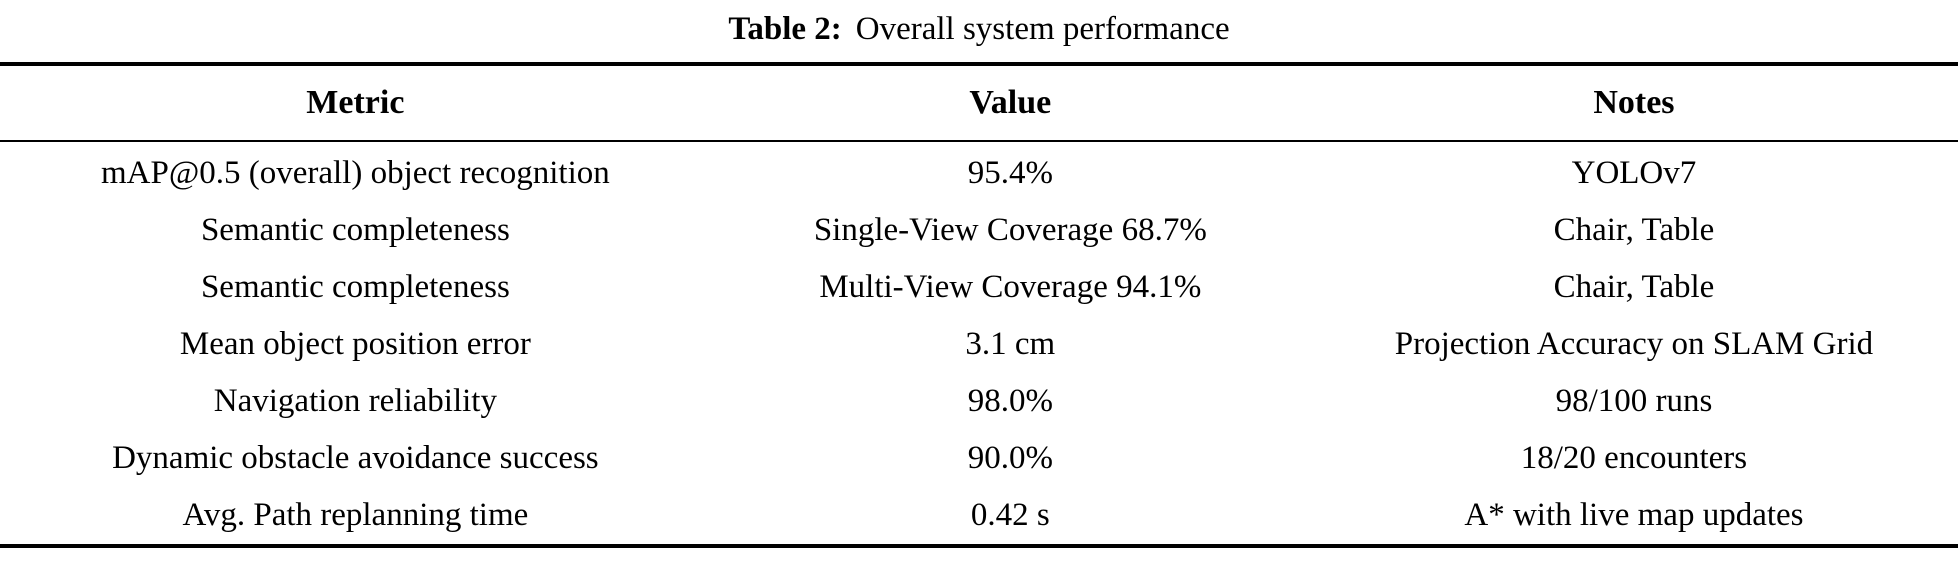 The image size is (1958, 571). What do you see at coordinates (1010, 173) in the screenshot?
I see `cell-value: 95.4%` at bounding box center [1010, 173].